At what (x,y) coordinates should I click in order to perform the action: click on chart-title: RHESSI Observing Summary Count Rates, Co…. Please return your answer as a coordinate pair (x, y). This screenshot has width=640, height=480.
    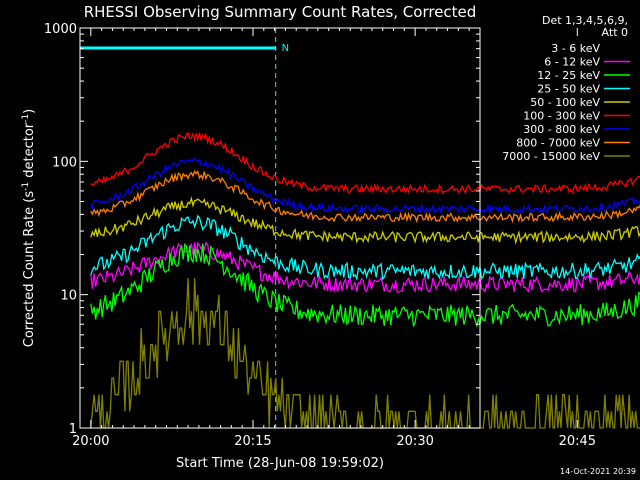
    Looking at the image, I should click on (280, 12).